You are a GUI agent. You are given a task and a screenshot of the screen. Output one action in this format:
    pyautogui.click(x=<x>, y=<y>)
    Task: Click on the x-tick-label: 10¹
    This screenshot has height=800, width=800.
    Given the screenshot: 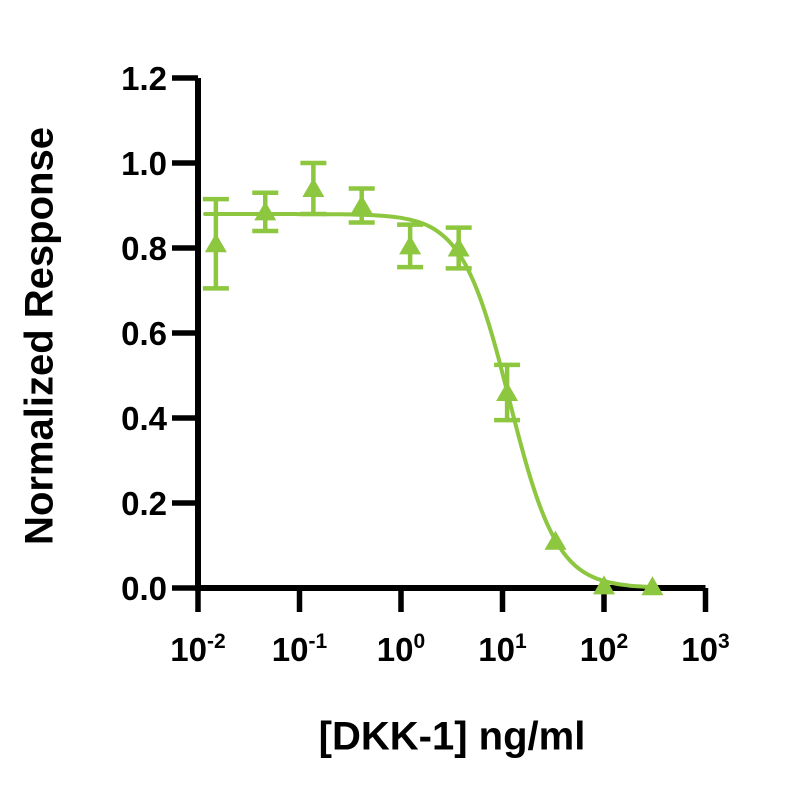 What is the action you would take?
    pyautogui.click(x=502, y=649)
    